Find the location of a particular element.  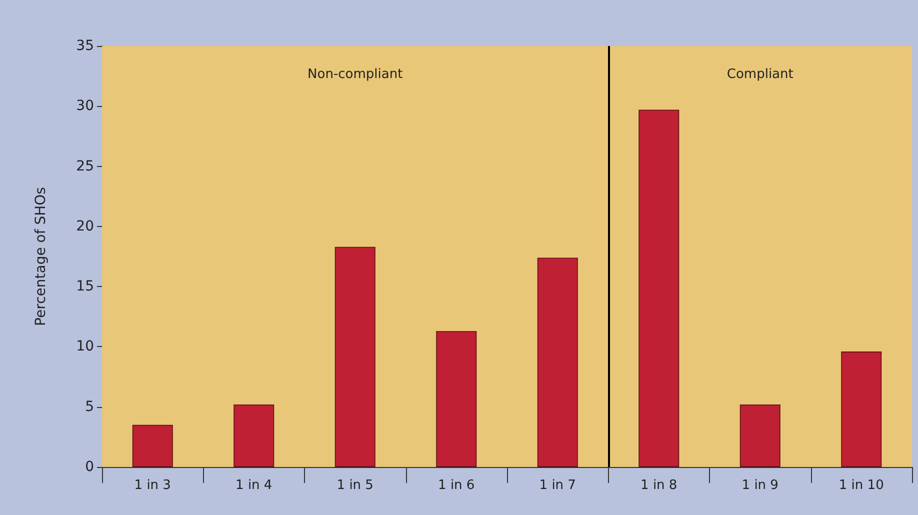

y-axis-title: Percentage of SHOs is located at coordinates (41, 256).